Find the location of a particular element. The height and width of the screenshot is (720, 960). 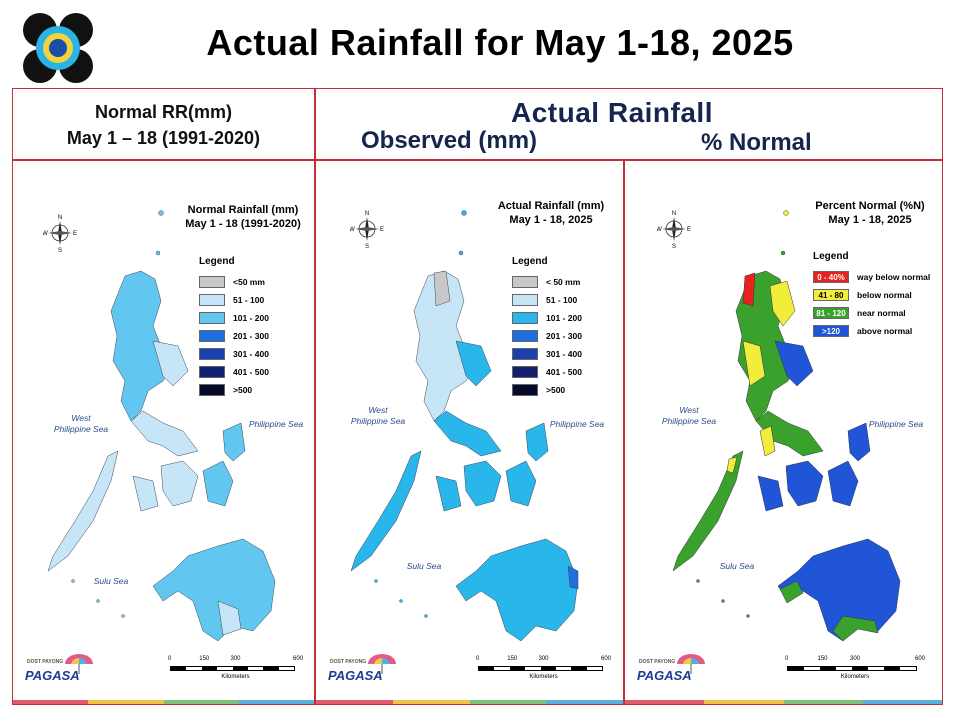

normal-rr-header-line2: May 1 – 18 (1991-2020) is located at coordinates (163, 138).